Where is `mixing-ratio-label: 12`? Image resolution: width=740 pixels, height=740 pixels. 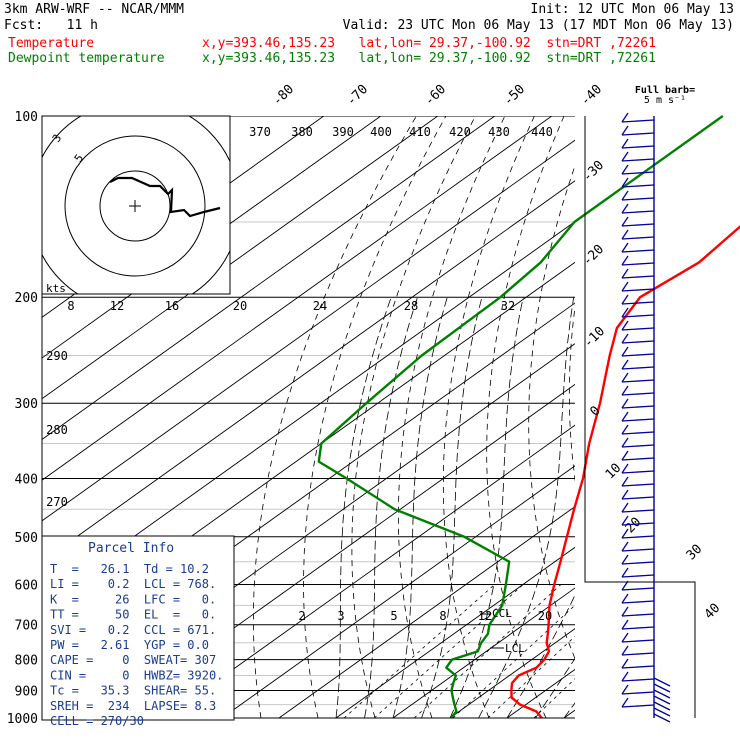 mixing-ratio-label: 12 is located at coordinates (485, 616).